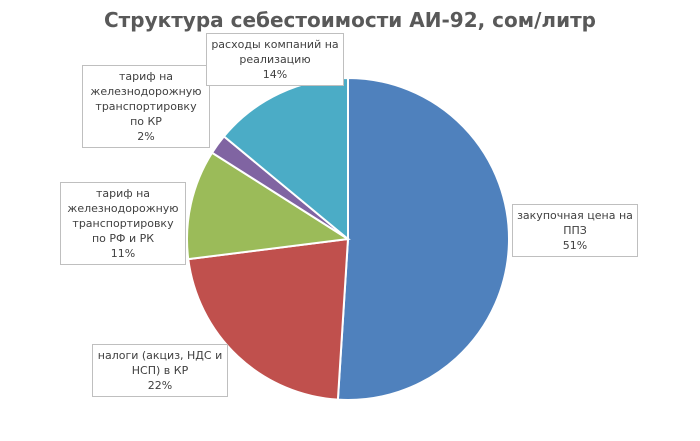  What do you see at coordinates (350, 20) in the screenshot?
I see `chart-title: Структура себестоимости АИ-92, сом/литр` at bounding box center [350, 20].